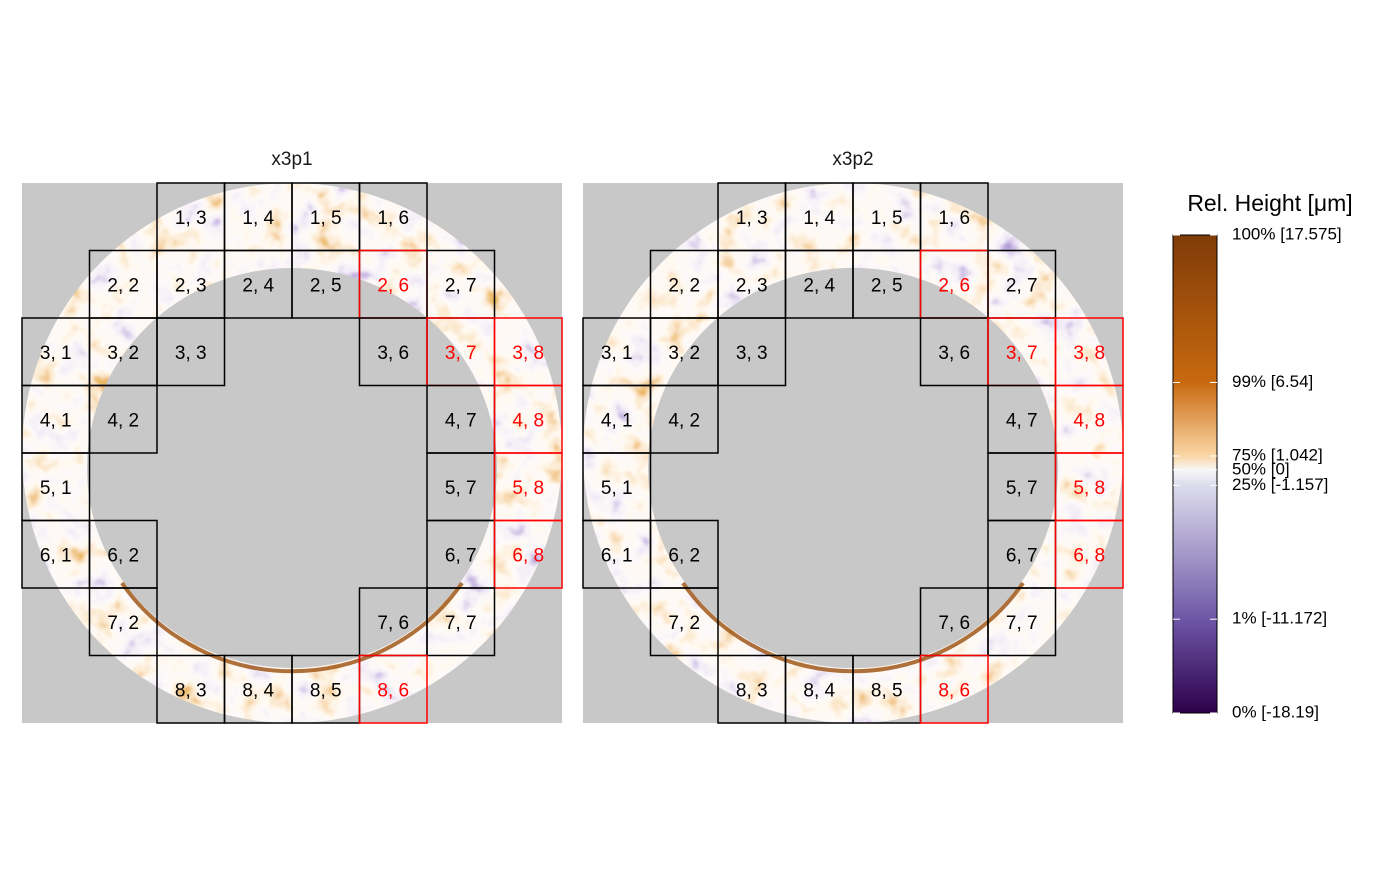 This screenshot has width=1400, height=870. Describe the element at coordinates (1277, 454) in the screenshot. I see `tick-label: 75% [1.042]` at that location.